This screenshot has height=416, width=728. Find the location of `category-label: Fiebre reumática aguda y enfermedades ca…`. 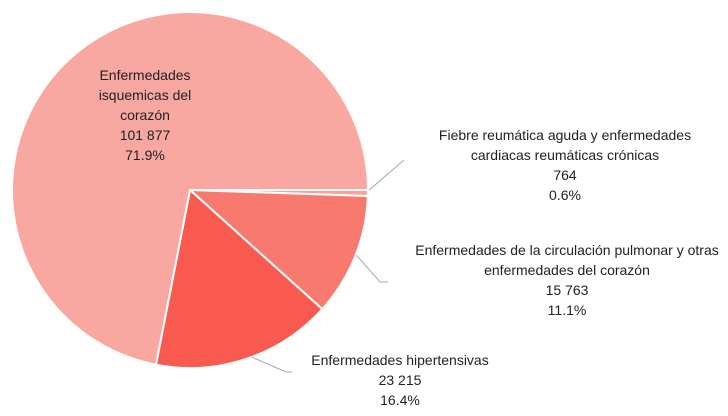

category-label: Fiebre reumática aguda y enfermedades ca… is located at coordinates (565, 145).